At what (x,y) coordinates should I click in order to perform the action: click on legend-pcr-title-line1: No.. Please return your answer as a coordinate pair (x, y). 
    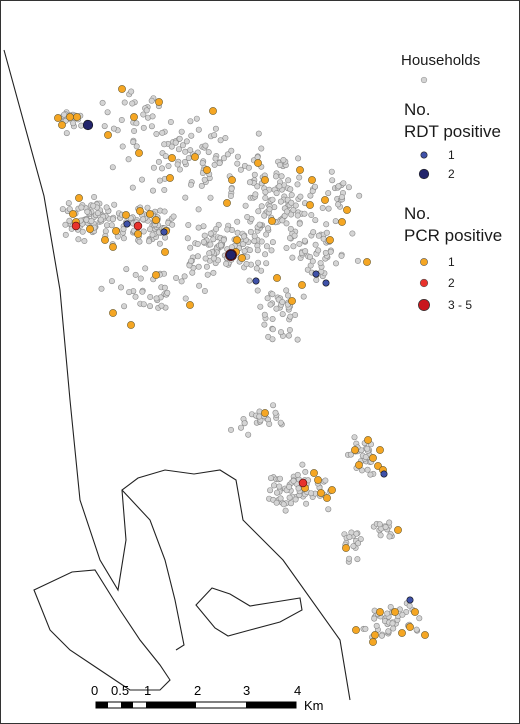
    Looking at the image, I should click on (417, 213).